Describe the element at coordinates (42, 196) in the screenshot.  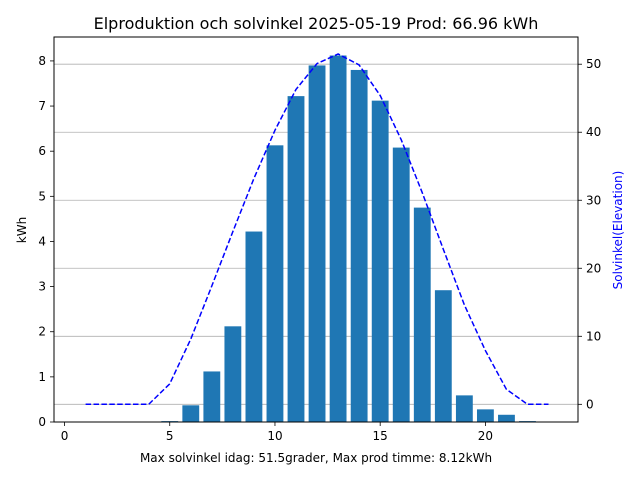
I see `y-tick-label-5: 5` at that location.